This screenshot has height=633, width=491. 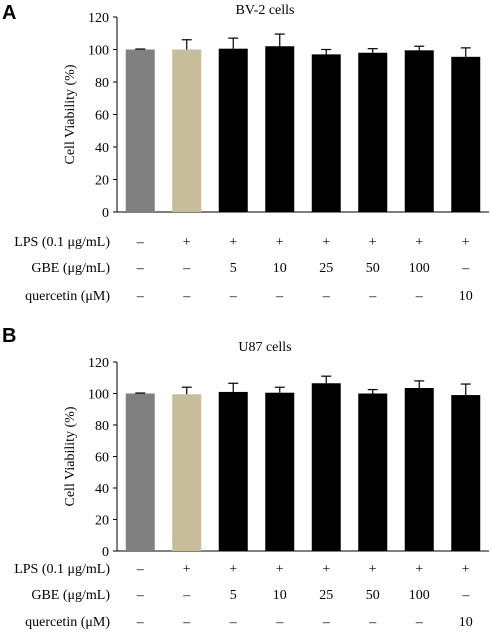 I want to click on panel-letter: A, so click(x=9, y=13).